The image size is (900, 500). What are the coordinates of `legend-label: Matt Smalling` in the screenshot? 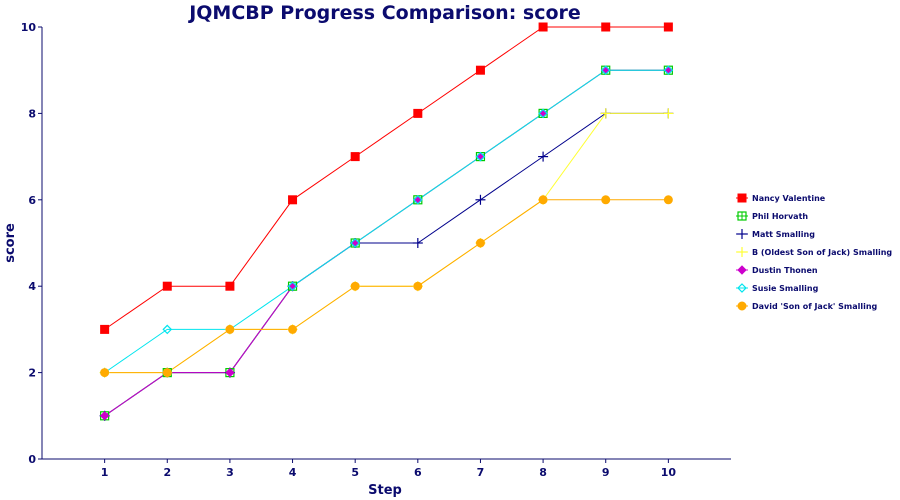 It's located at (783, 234).